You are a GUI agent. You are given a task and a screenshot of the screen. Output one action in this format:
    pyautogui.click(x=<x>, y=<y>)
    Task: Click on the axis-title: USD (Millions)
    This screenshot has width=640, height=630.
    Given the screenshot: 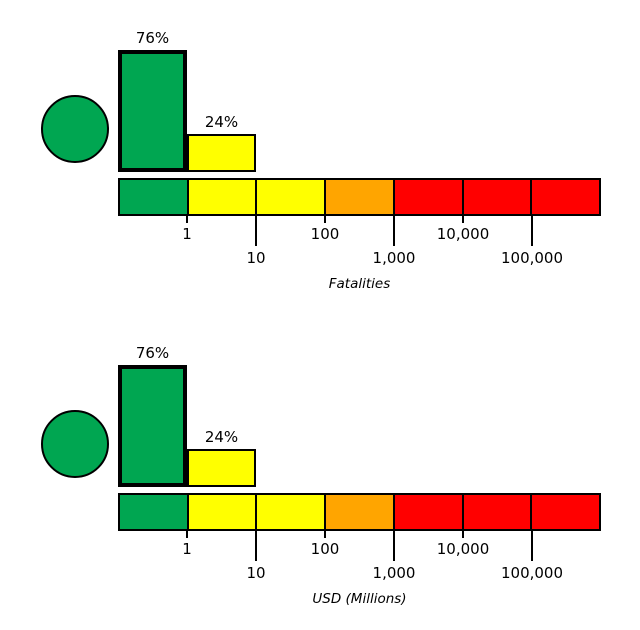 What is the action you would take?
    pyautogui.click(x=359, y=599)
    